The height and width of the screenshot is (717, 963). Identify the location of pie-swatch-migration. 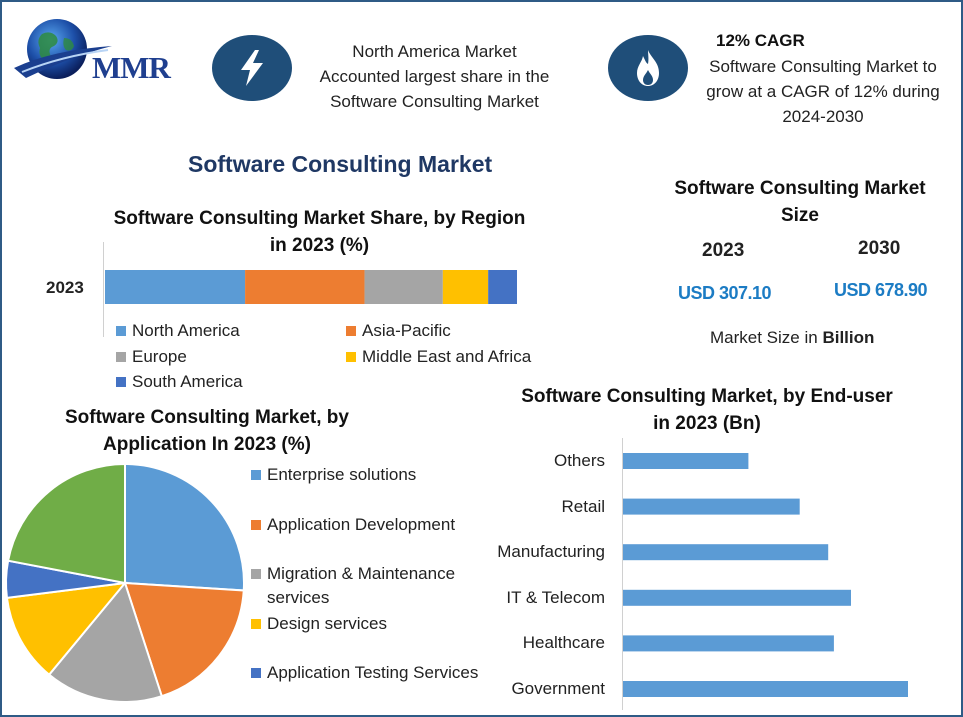
(256, 574).